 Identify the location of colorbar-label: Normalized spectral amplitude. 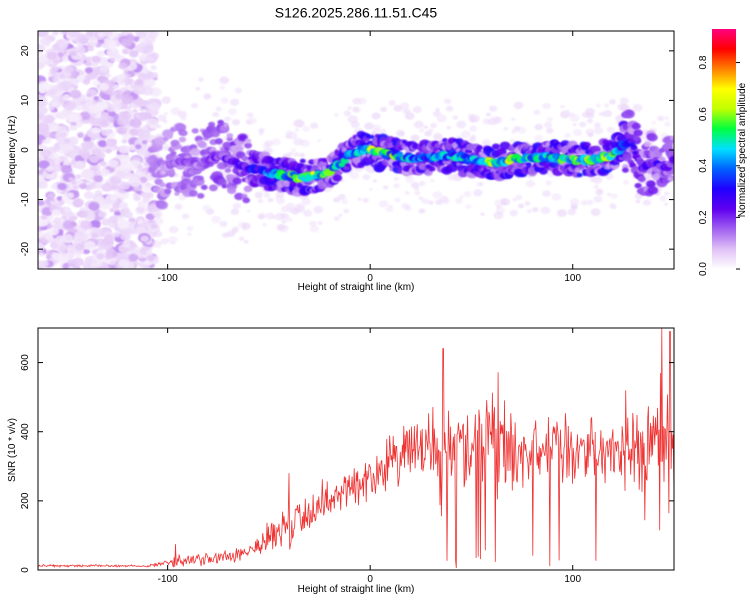
(742, 149).